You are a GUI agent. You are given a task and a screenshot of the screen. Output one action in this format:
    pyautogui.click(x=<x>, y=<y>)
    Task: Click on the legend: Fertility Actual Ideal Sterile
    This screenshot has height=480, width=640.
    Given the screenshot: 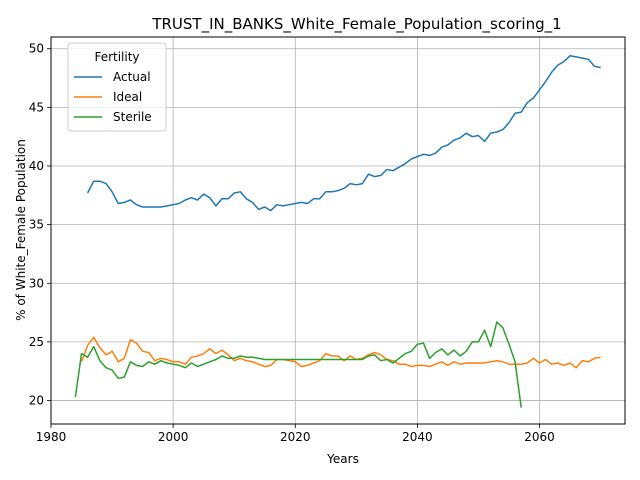 What is the action you would take?
    pyautogui.click(x=117, y=87)
    